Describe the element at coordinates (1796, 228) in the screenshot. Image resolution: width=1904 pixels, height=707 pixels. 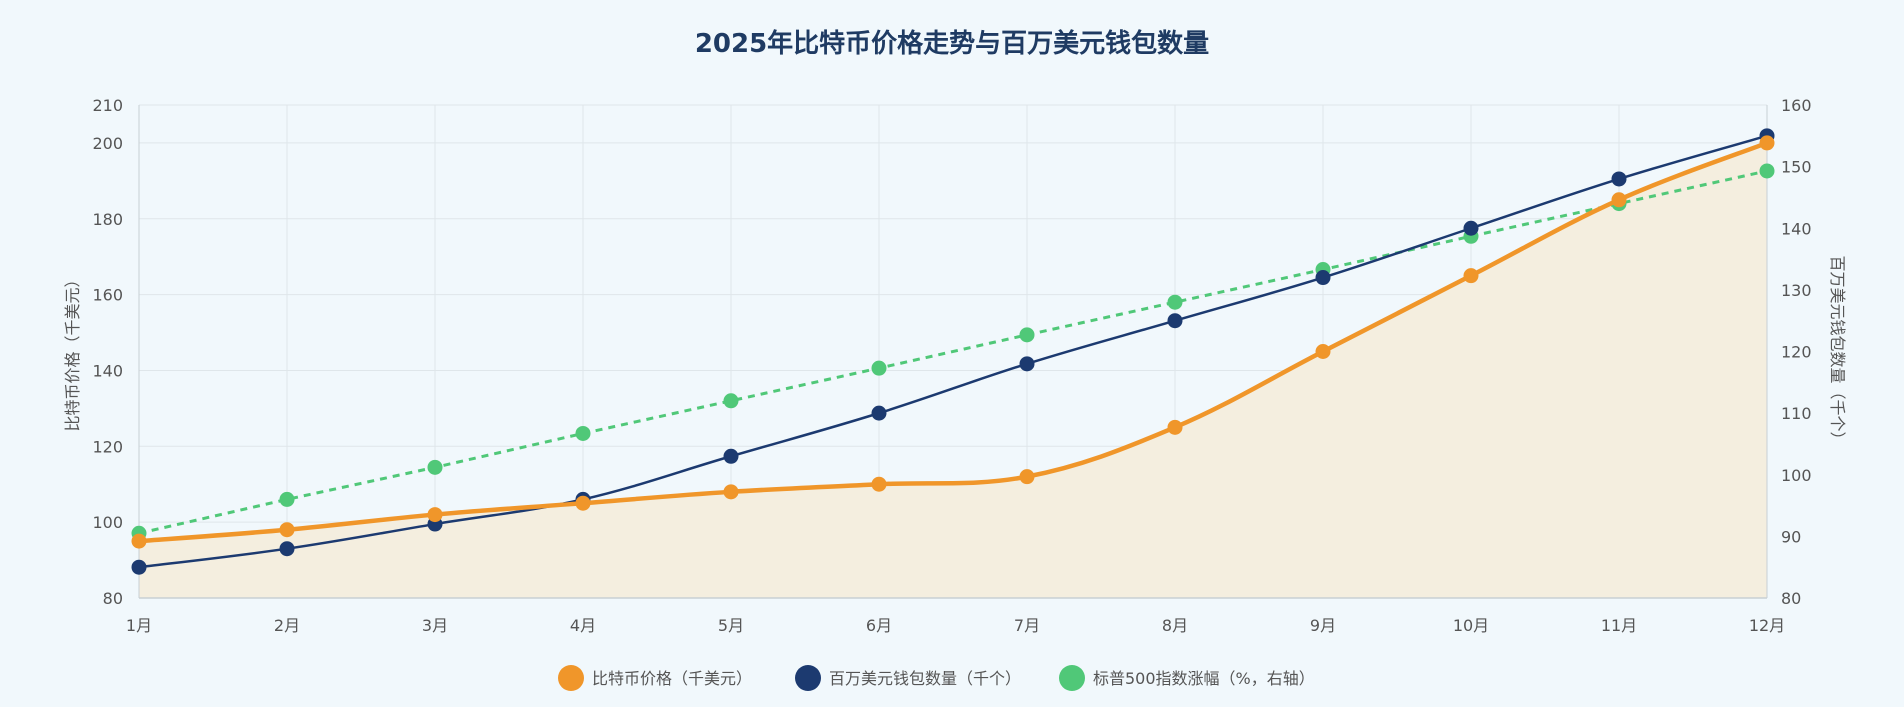
I see `y-right-tick-label: 140` at that location.